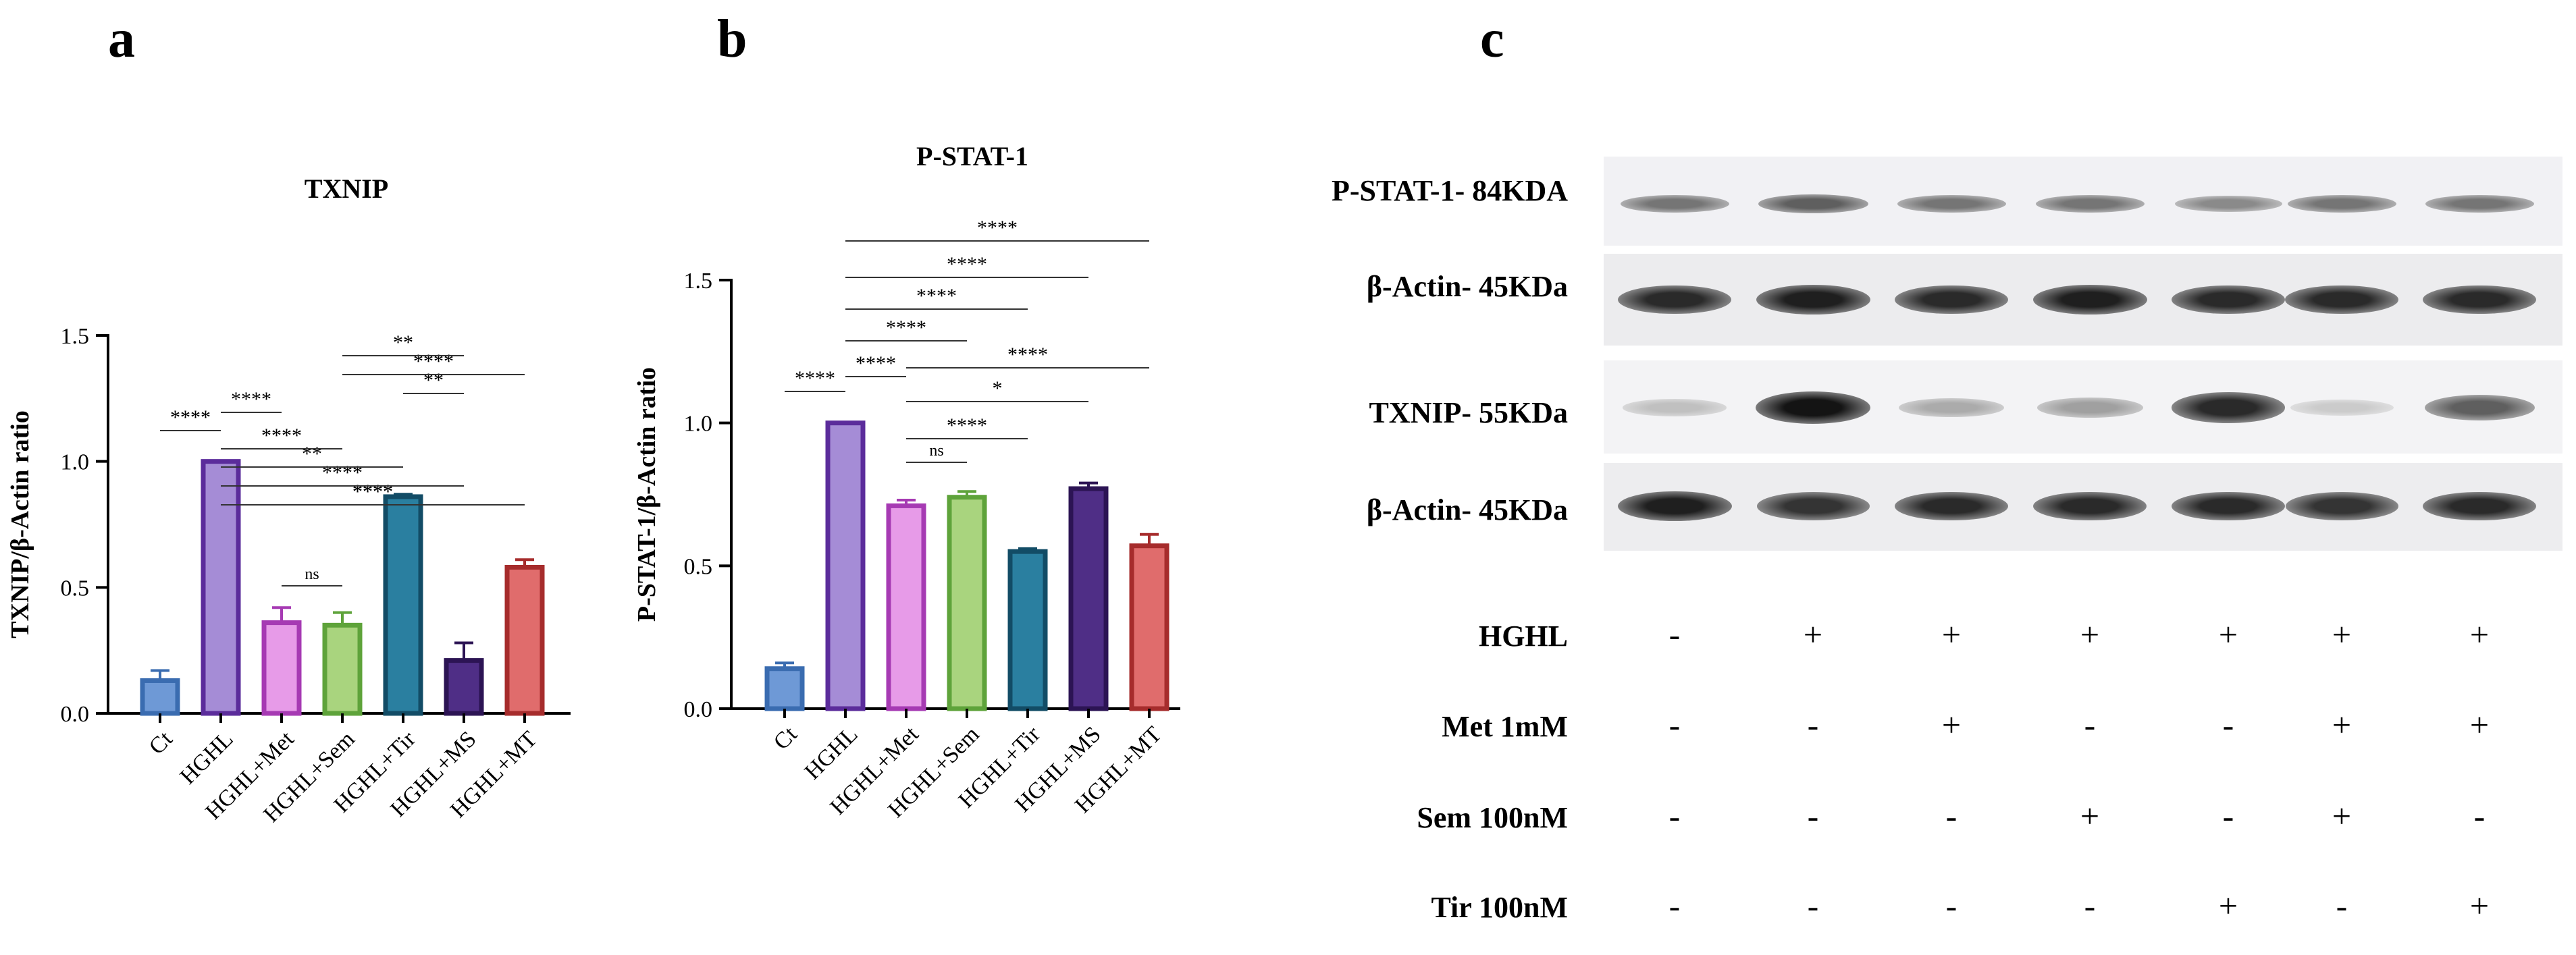 This screenshot has height=955, width=2576. Describe the element at coordinates (647, 495) in the screenshot. I see `y-axis-label: P-STAT-1/β-Actin ratio` at that location.